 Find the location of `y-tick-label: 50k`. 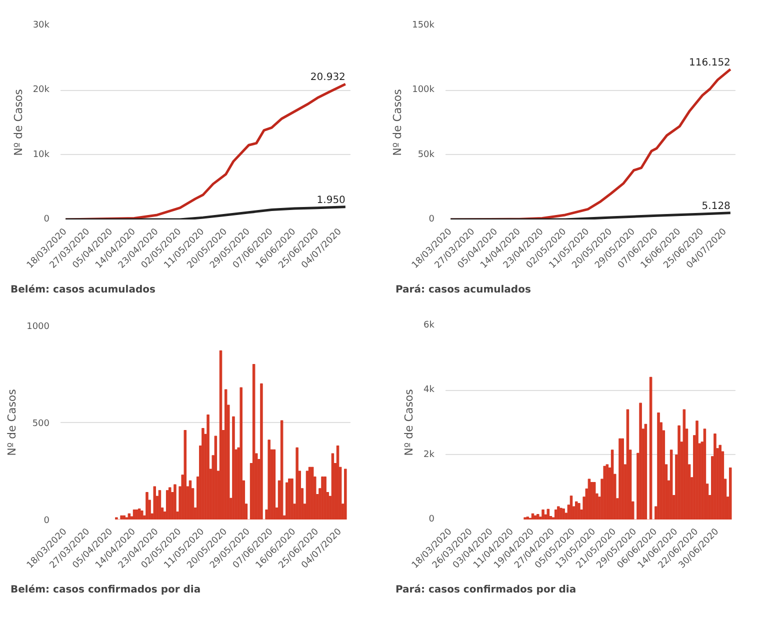

y-tick-label: 50k is located at coordinates (427, 155).